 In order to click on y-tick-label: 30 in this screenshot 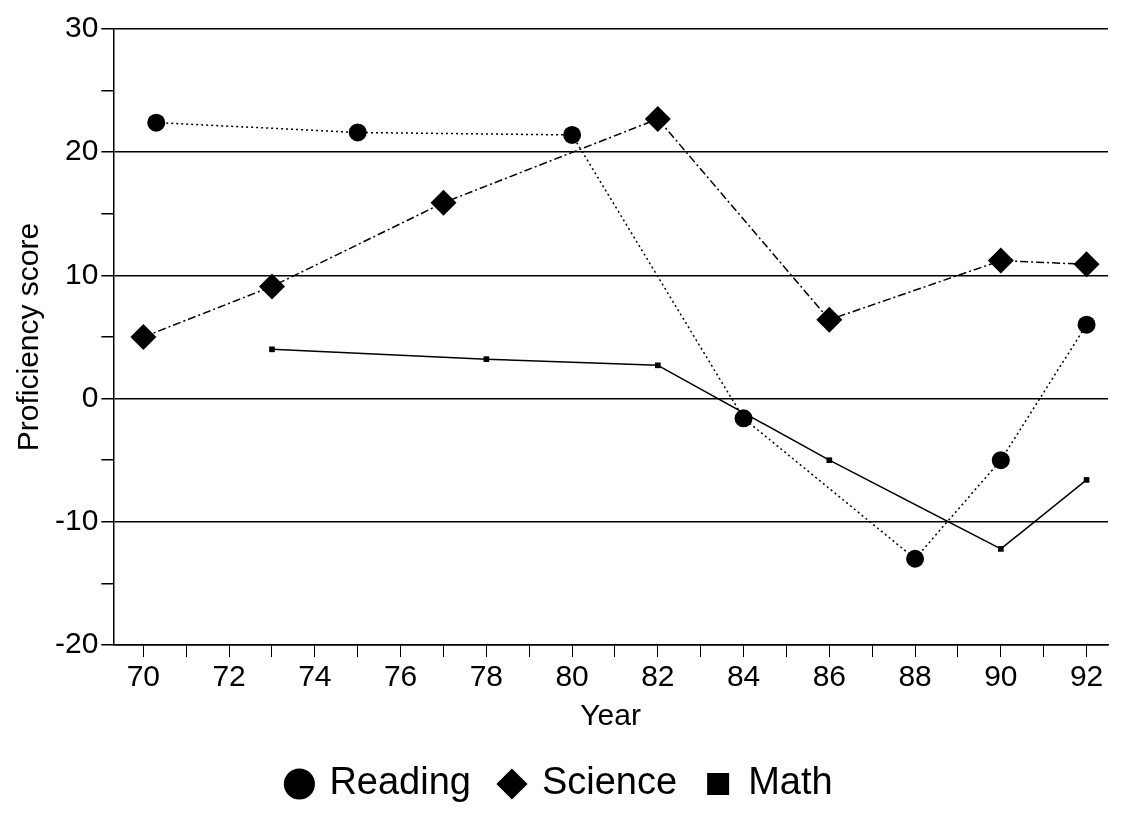, I will do `click(81, 27)`.